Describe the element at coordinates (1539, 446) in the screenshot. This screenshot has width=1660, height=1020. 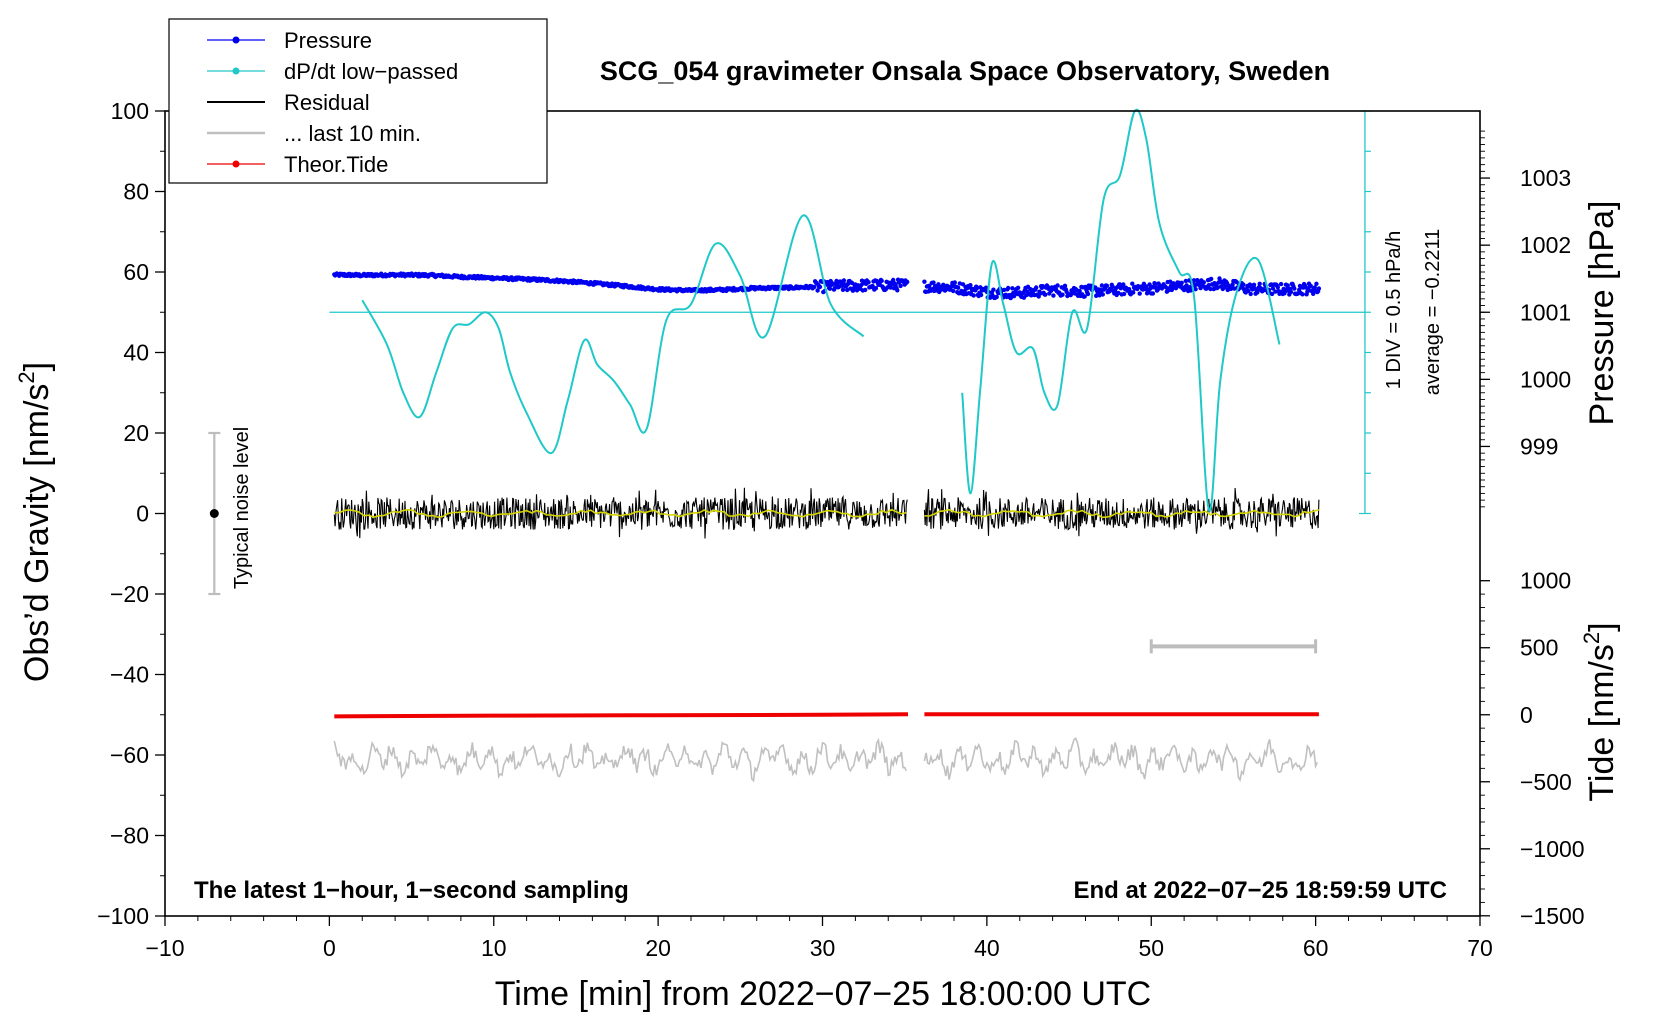
I see `pressure-tick-label: 999` at that location.